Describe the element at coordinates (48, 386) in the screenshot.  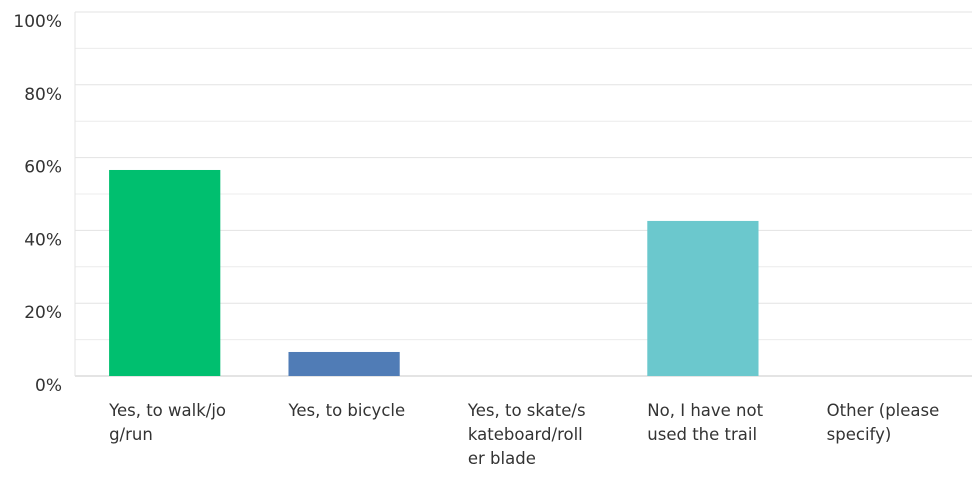
I see `y-tick-label: 0%` at that location.